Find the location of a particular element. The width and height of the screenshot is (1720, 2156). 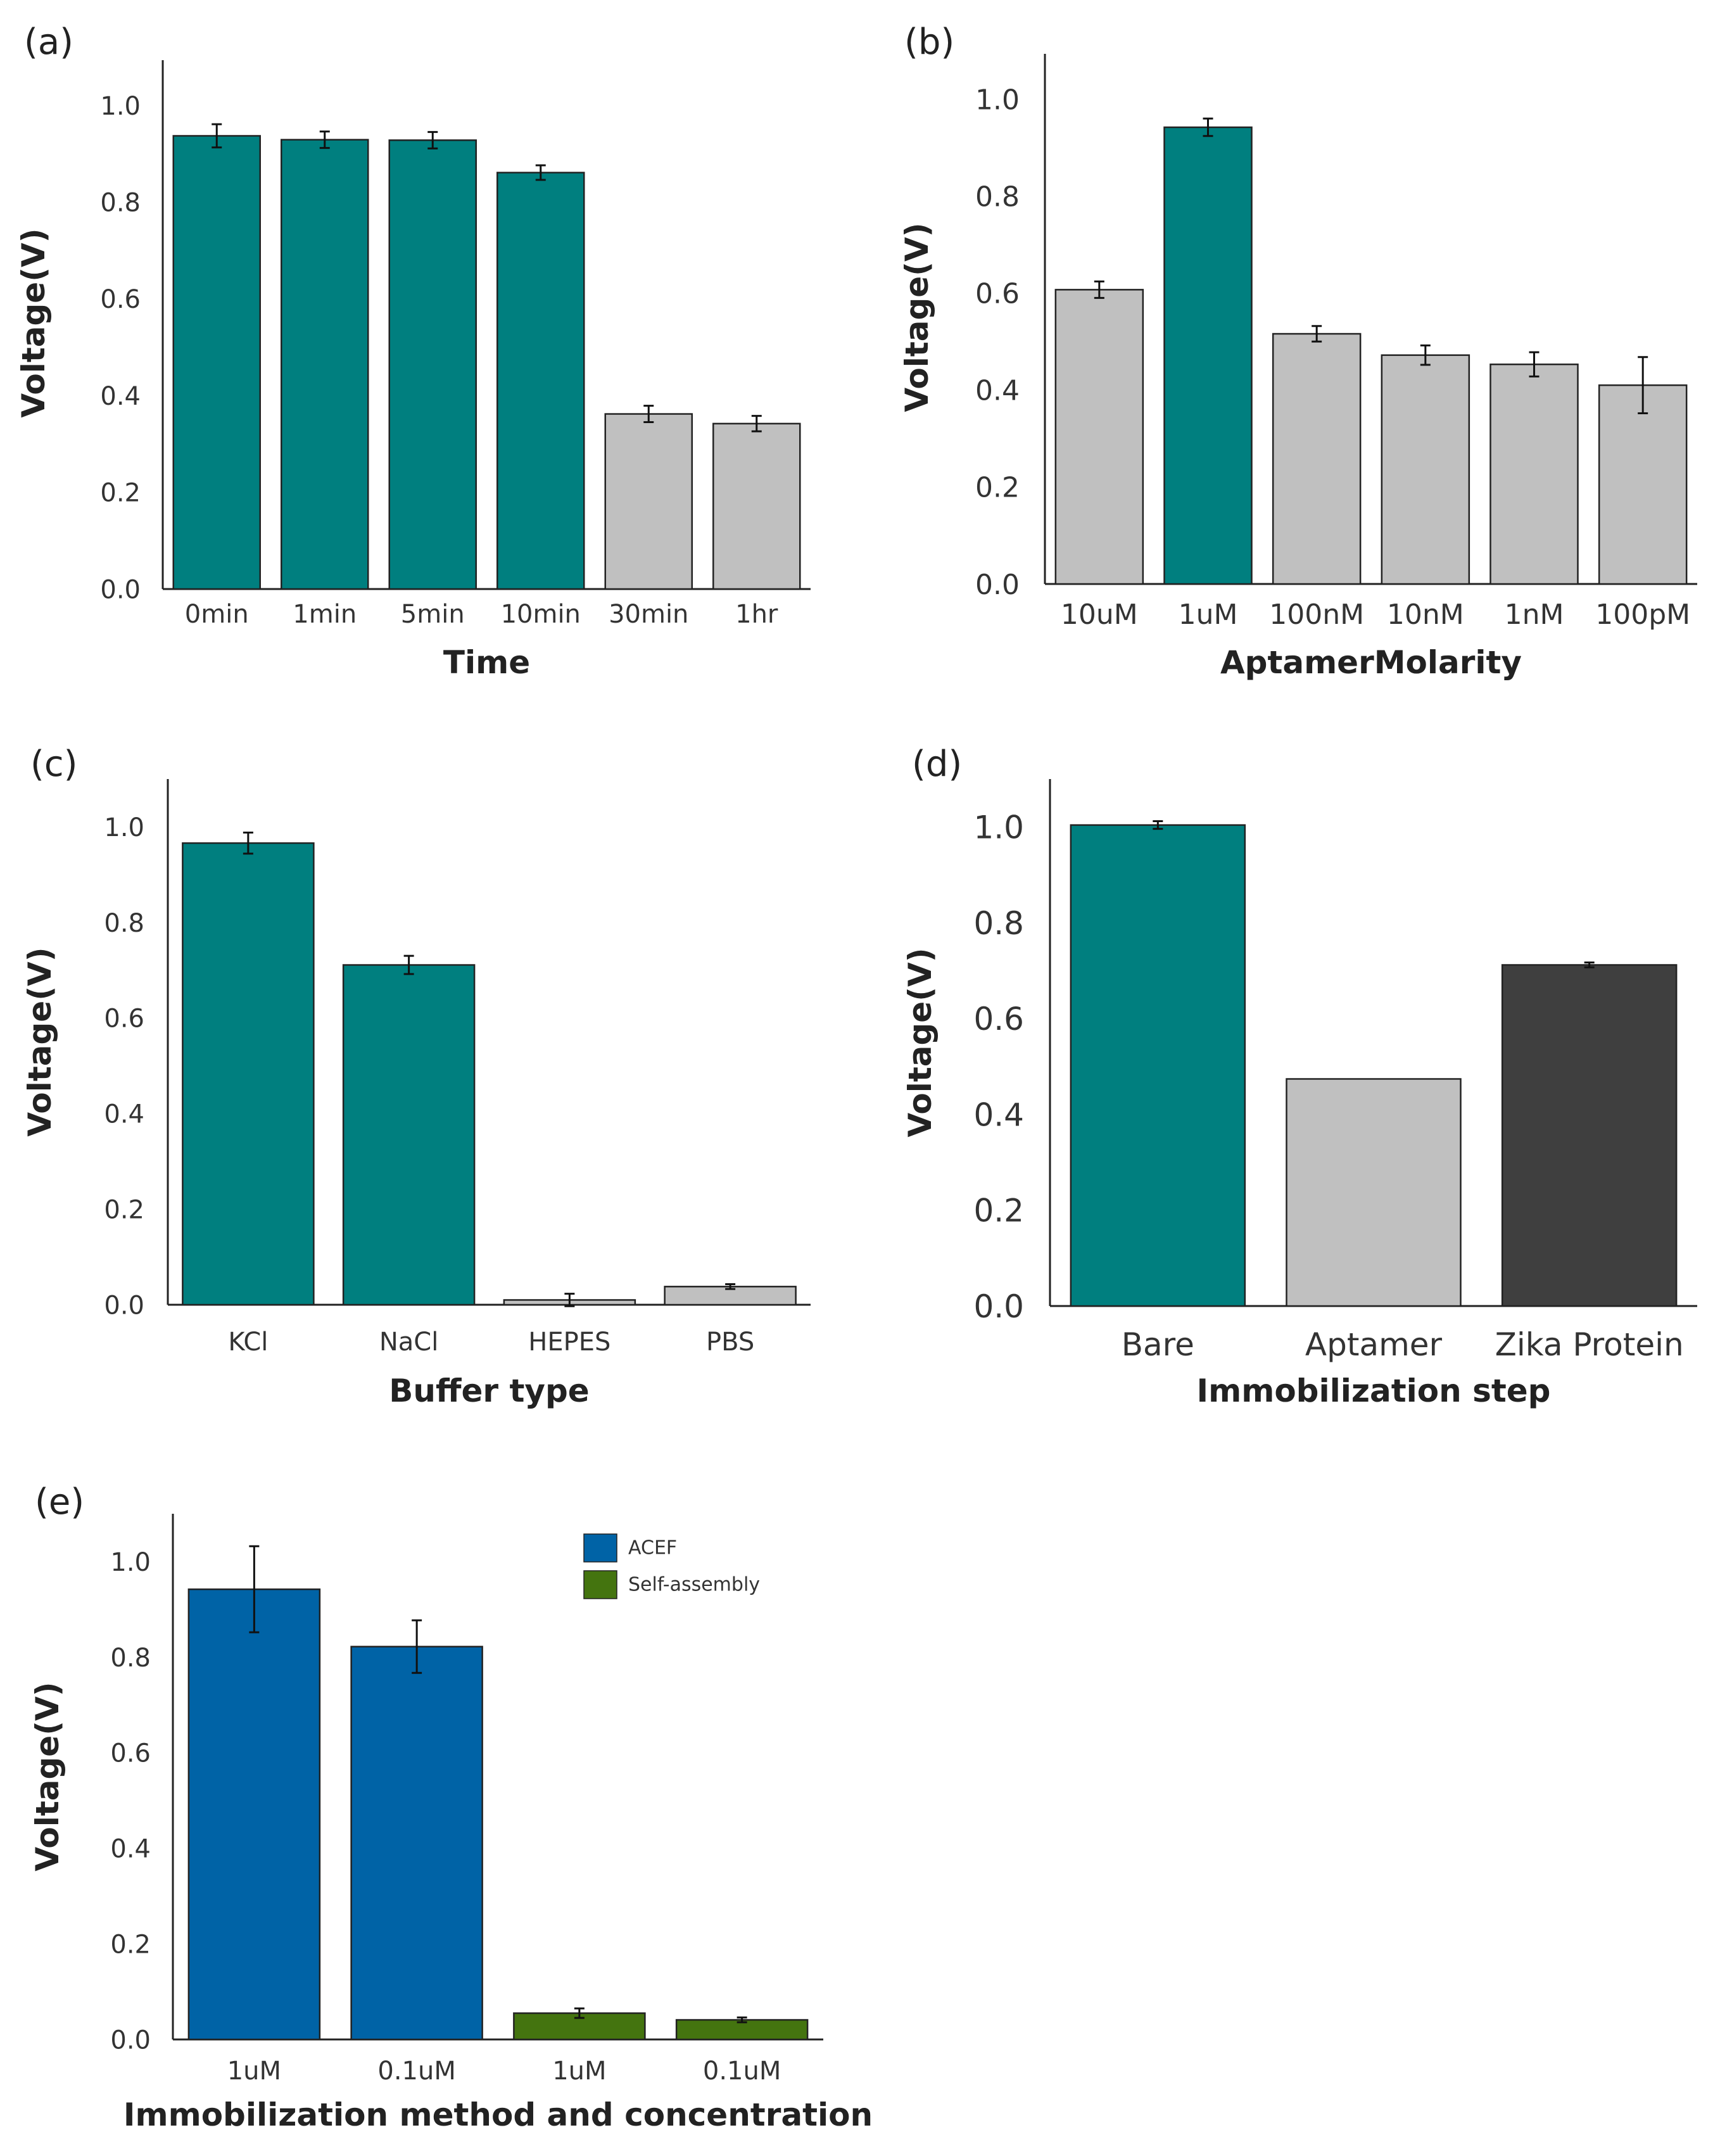

panel-label: (d) is located at coordinates (937, 764).